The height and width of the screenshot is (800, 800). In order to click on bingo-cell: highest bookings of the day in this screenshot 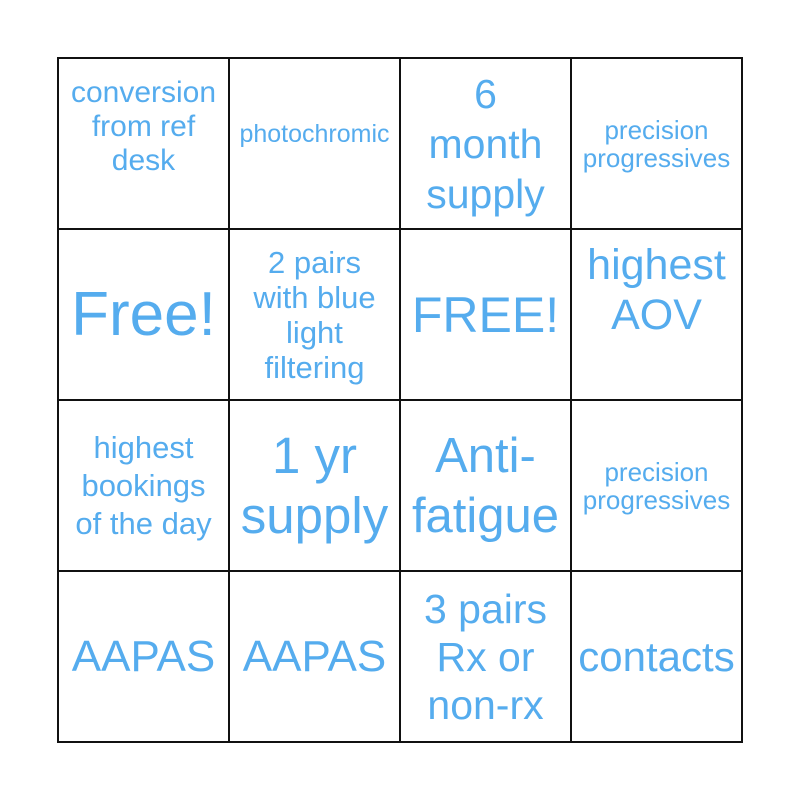, I will do `click(143, 485)`.